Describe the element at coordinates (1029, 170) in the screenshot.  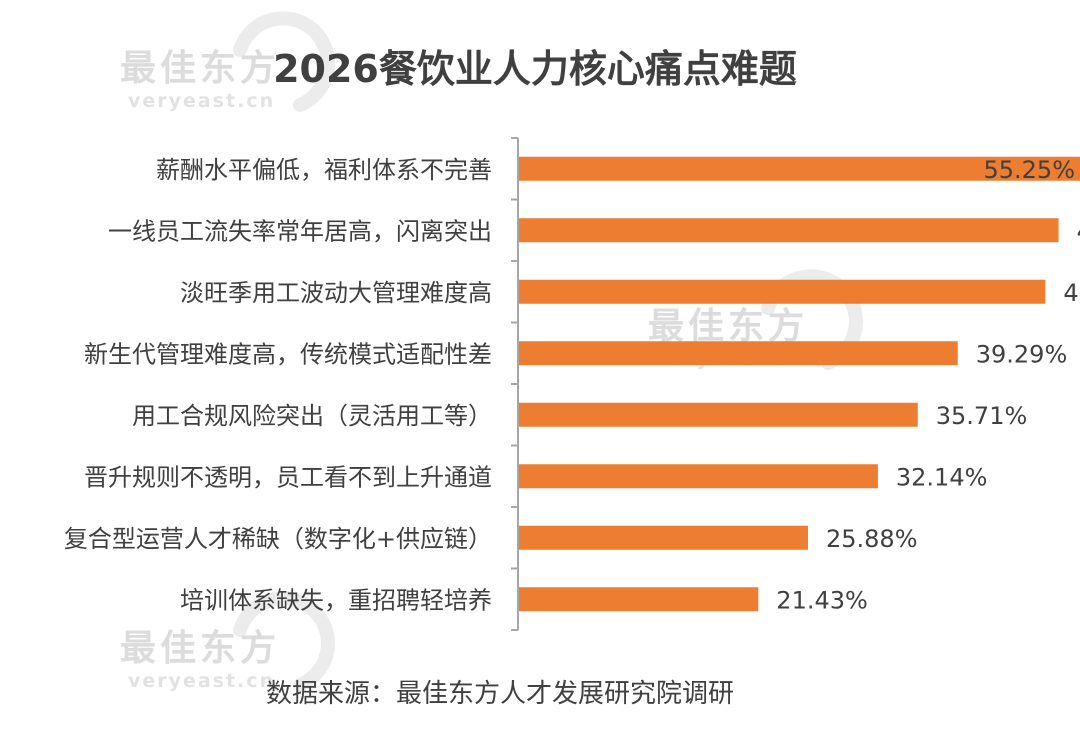
I see `value-label: 55.25%` at that location.